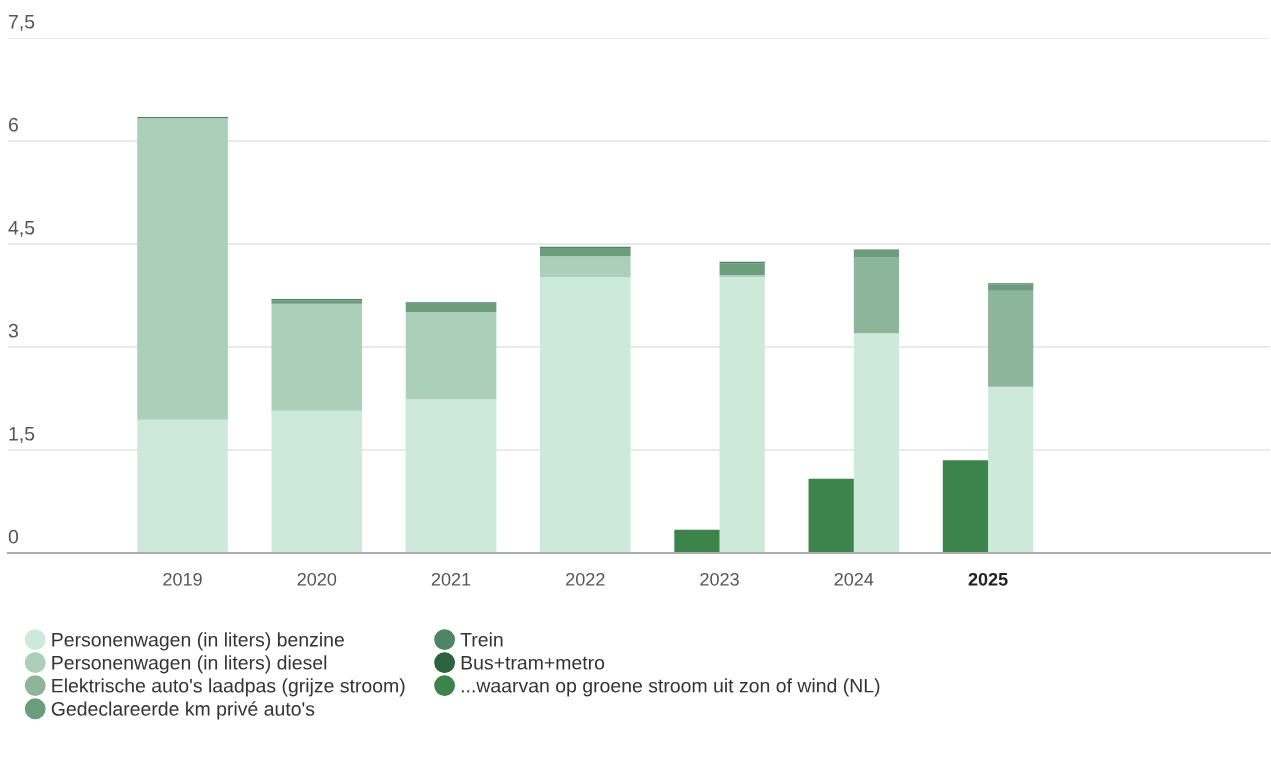 This screenshot has width=1271, height=764. What do you see at coordinates (182, 579) in the screenshot?
I see `x-tick-label: 2019` at bounding box center [182, 579].